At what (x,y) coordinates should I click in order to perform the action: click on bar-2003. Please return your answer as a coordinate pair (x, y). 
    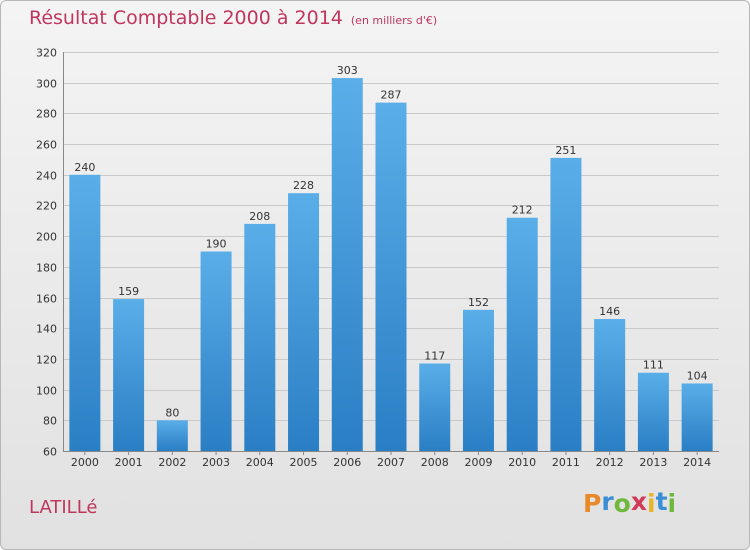
    Looking at the image, I should click on (216, 351).